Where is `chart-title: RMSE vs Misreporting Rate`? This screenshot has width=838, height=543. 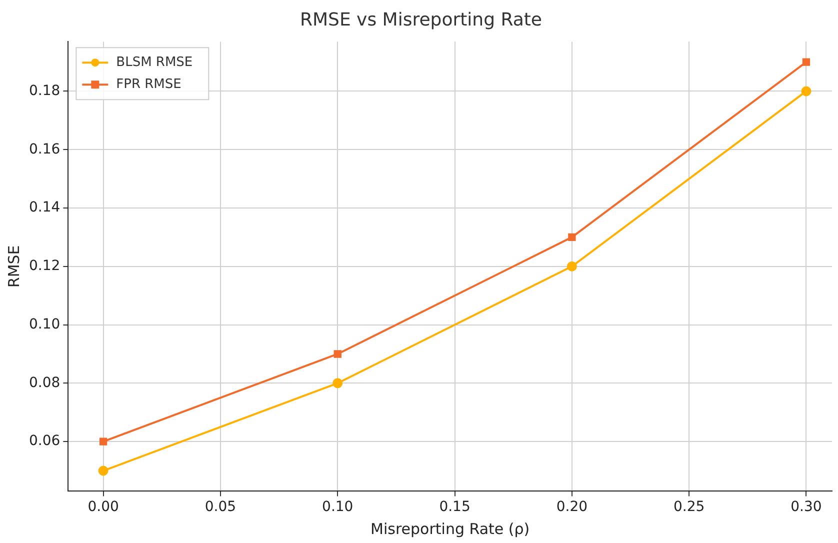 chart-title: RMSE vs Misreporting Rate is located at coordinates (421, 19).